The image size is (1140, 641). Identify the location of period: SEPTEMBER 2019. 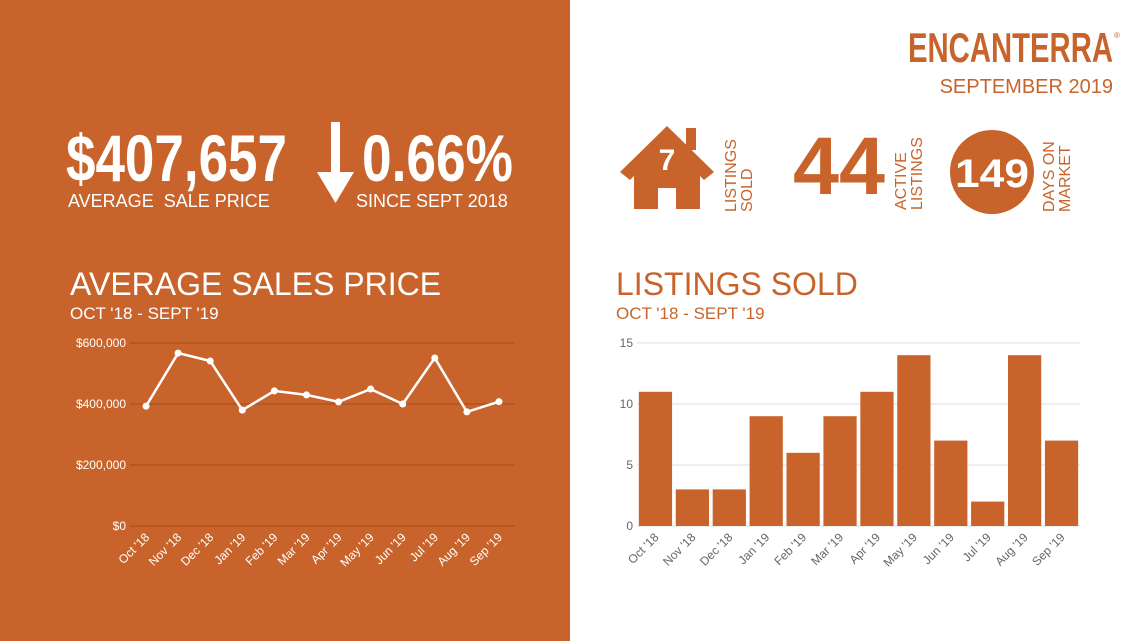
(1026, 87).